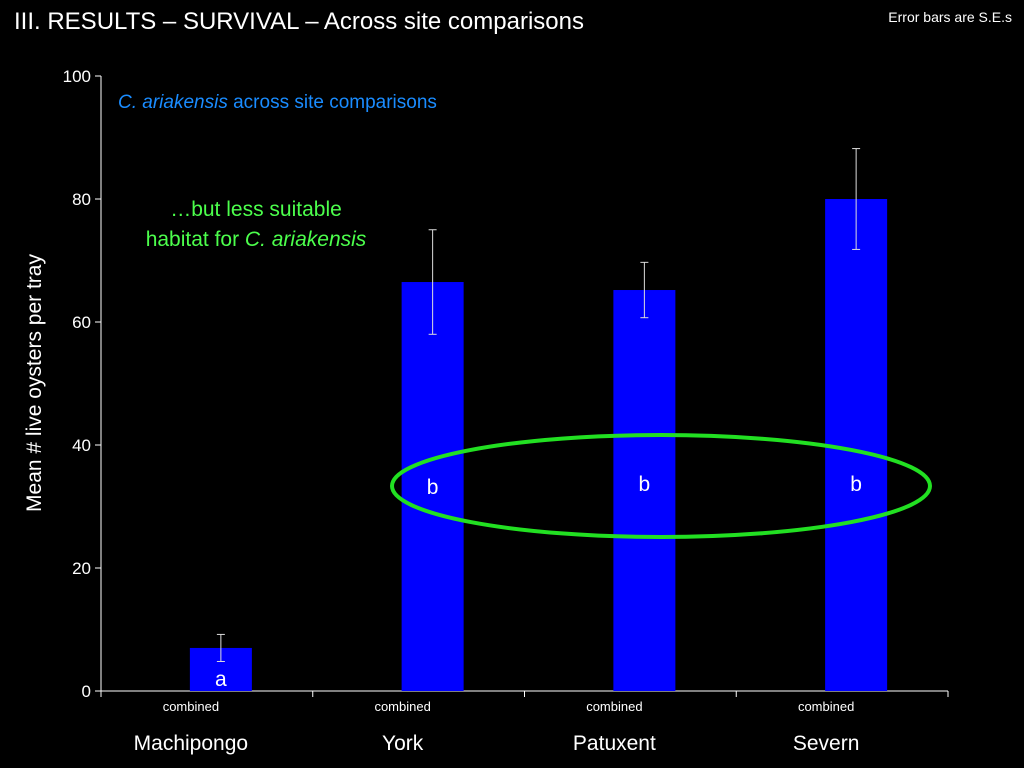  Describe the element at coordinates (173, 102) in the screenshot. I see `subtitle-species: C. ariakensis` at that location.